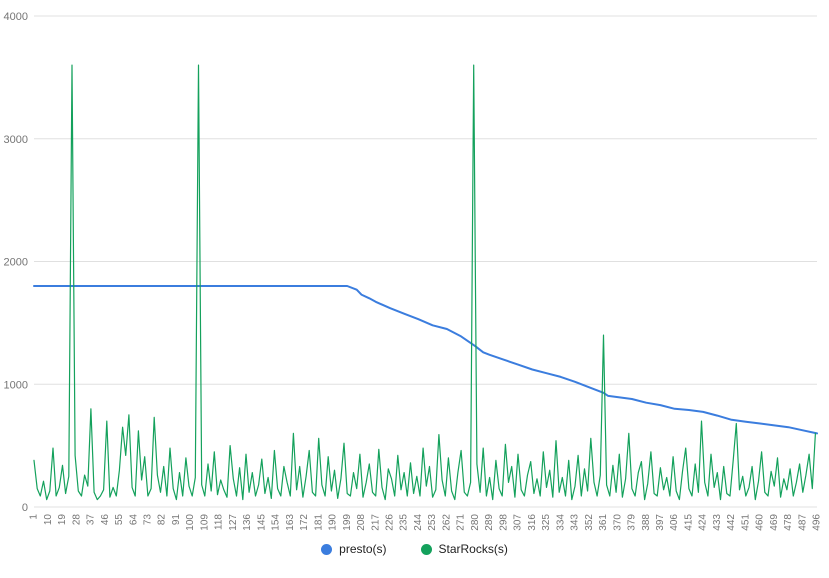  What do you see at coordinates (347, 522) in the screenshot?
I see `x-axis-label: 199` at bounding box center [347, 522].